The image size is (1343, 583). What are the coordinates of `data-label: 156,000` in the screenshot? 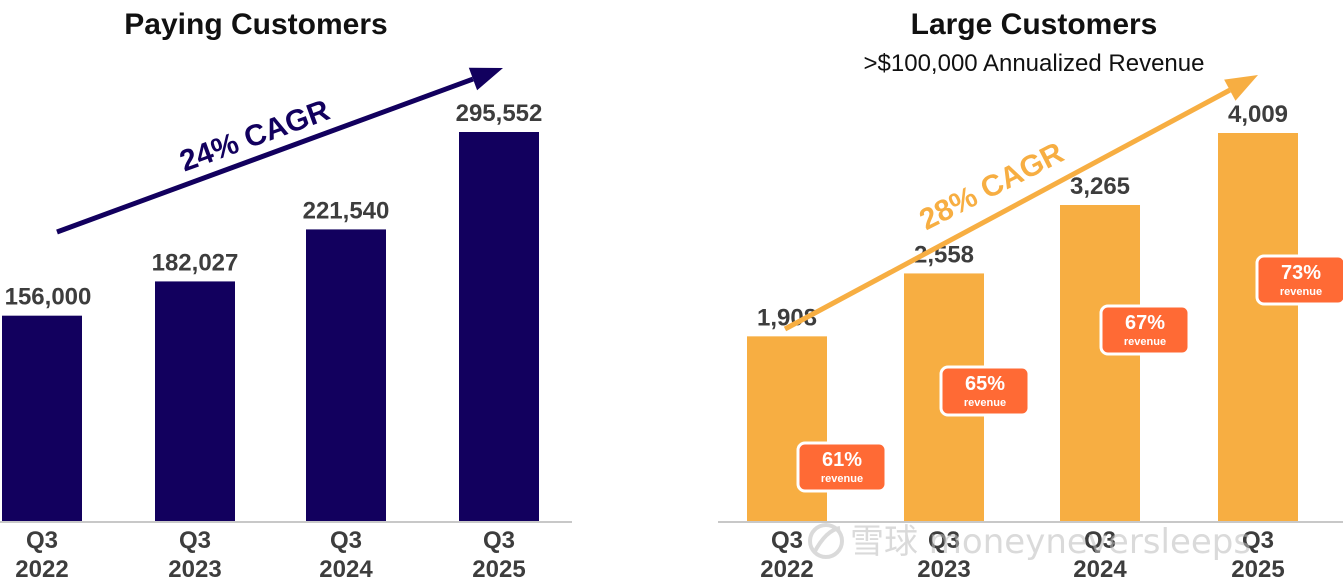 It's located at (48, 297).